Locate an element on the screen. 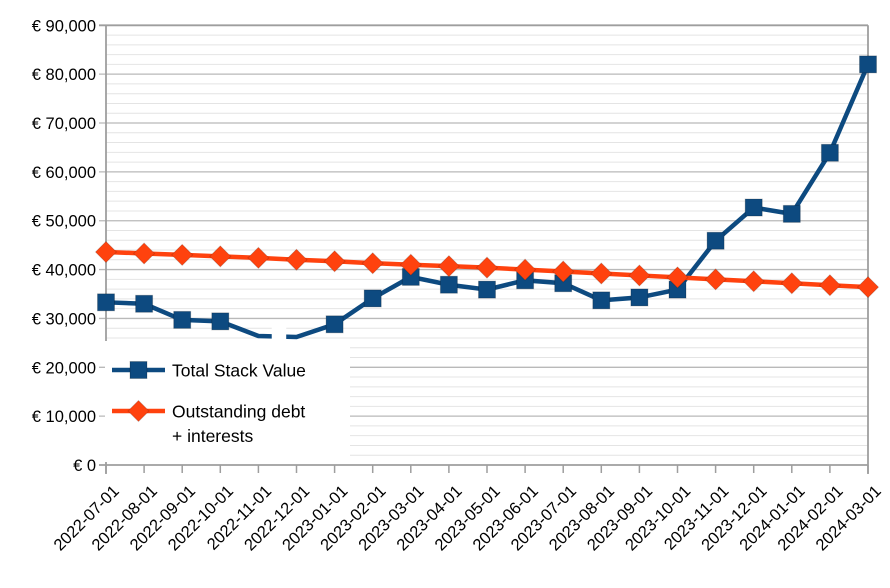 This screenshot has width=890, height=588. legend-background is located at coordinates (227, 401).